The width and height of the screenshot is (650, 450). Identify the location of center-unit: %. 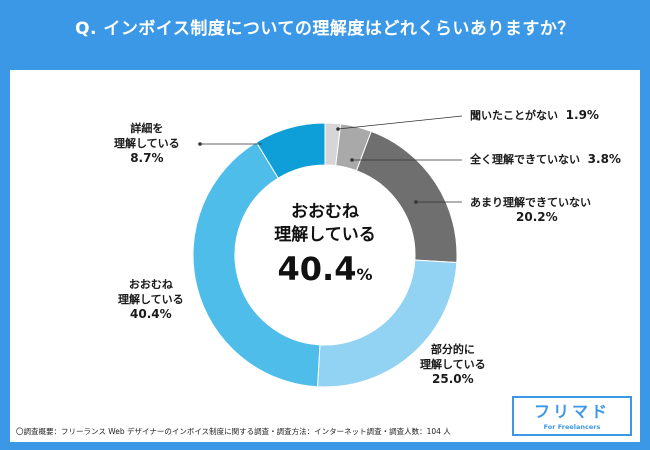
(364, 274).